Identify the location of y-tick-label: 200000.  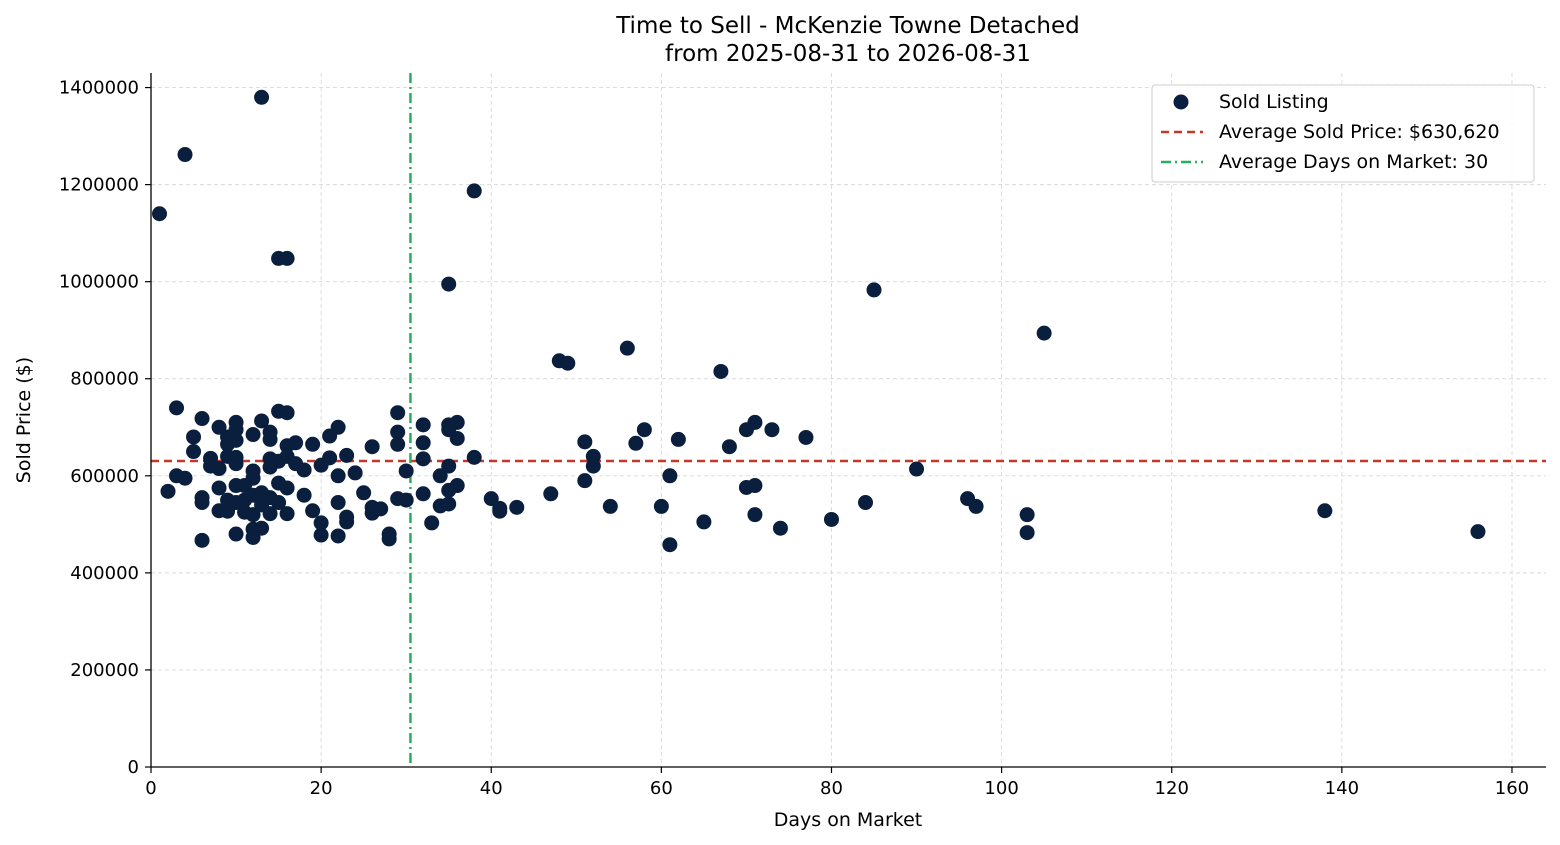
(104, 670).